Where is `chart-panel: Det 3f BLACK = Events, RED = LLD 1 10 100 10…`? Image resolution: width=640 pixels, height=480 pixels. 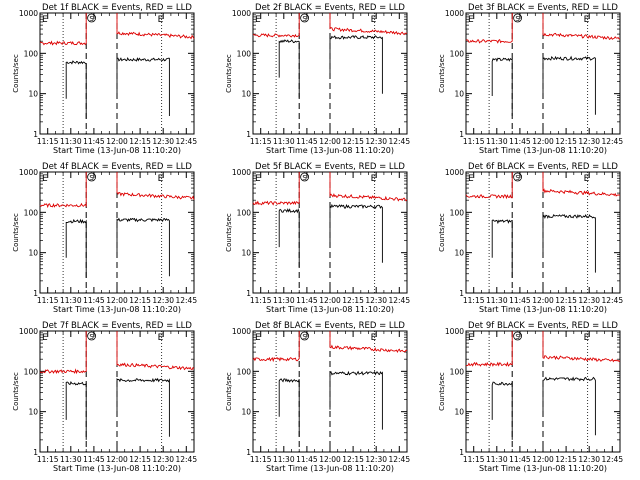 chart-panel: Det 3f BLACK = Events, RED = LLD 1 10 100 10… is located at coordinates (530, 79).